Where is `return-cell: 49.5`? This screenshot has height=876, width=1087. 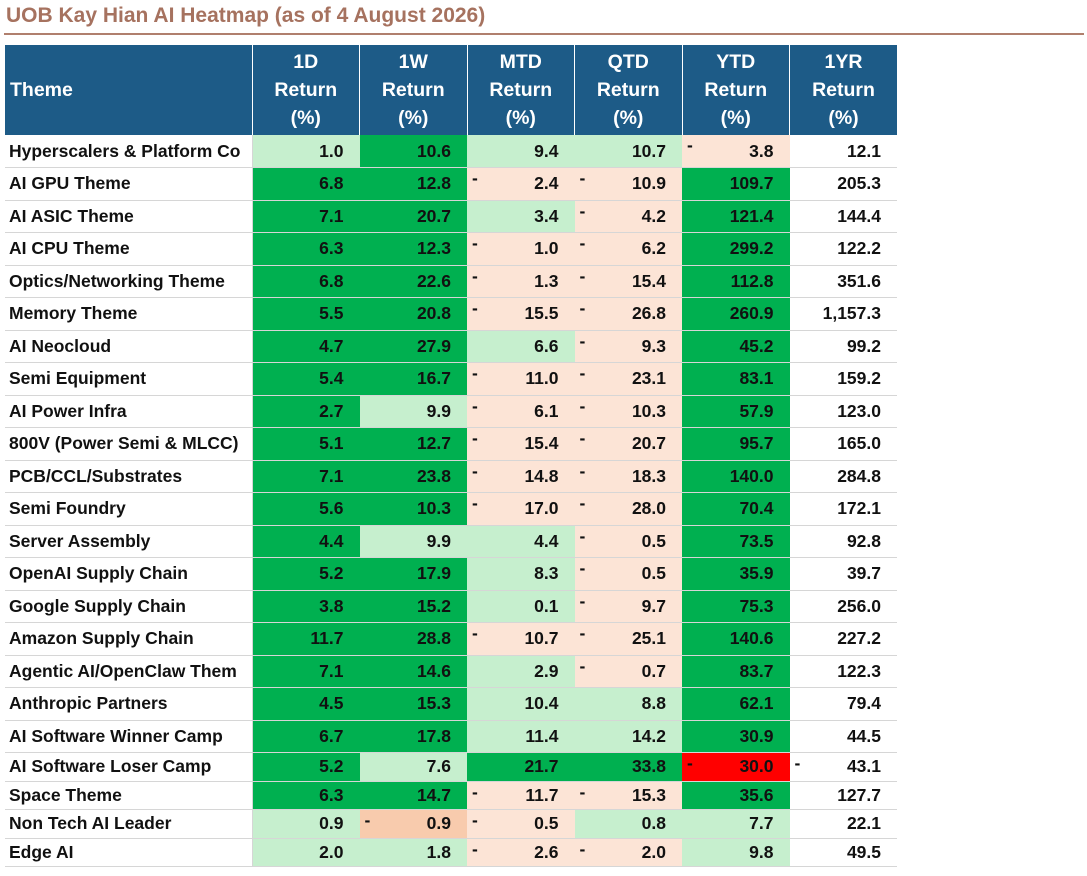 return-cell: 49.5 is located at coordinates (843, 852).